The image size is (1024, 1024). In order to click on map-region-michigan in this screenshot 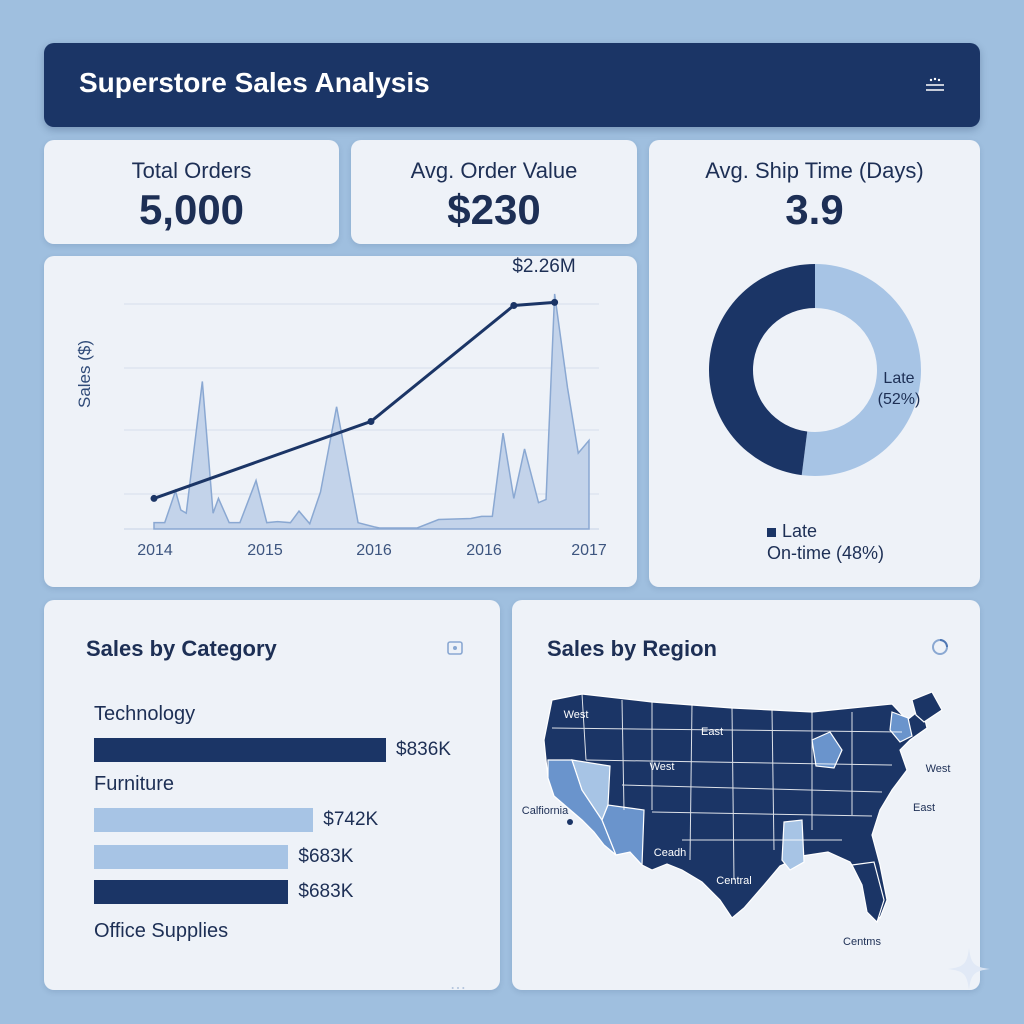, I will do `click(827, 750)`.